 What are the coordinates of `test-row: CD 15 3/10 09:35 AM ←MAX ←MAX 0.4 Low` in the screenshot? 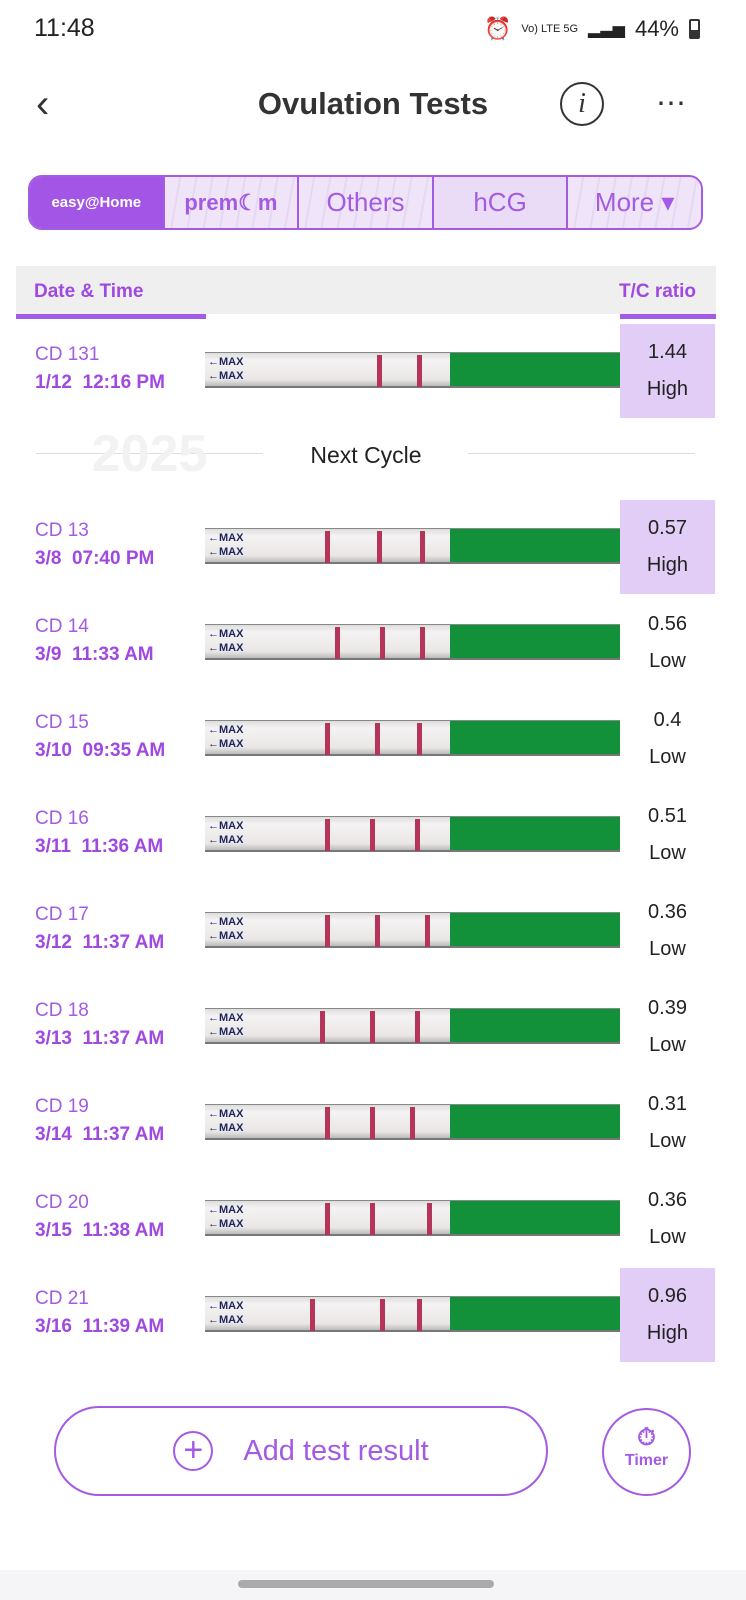 It's located at (373, 738).